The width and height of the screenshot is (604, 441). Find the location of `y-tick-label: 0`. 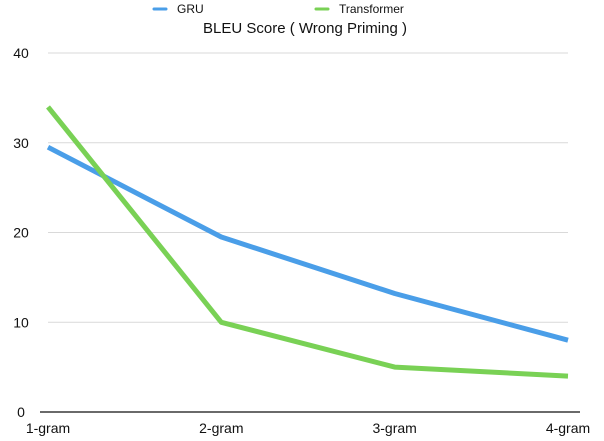

y-tick-label: 0 is located at coordinates (21, 412).